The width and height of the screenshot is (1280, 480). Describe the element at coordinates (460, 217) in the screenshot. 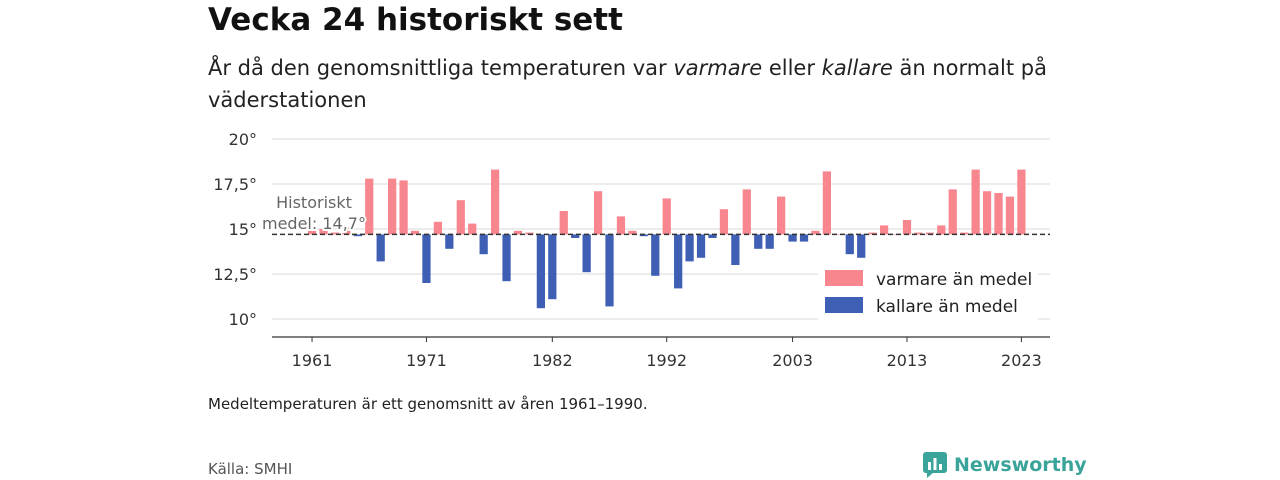

I see `bar-1974` at that location.